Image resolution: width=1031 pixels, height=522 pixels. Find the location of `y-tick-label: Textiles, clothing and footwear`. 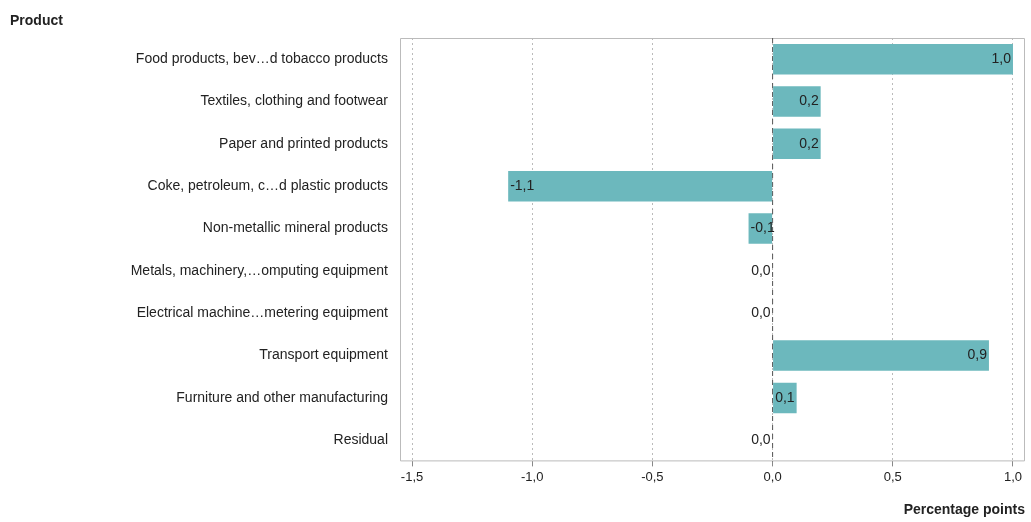

y-tick-label: Textiles, clothing and footwear is located at coordinates (294, 100).